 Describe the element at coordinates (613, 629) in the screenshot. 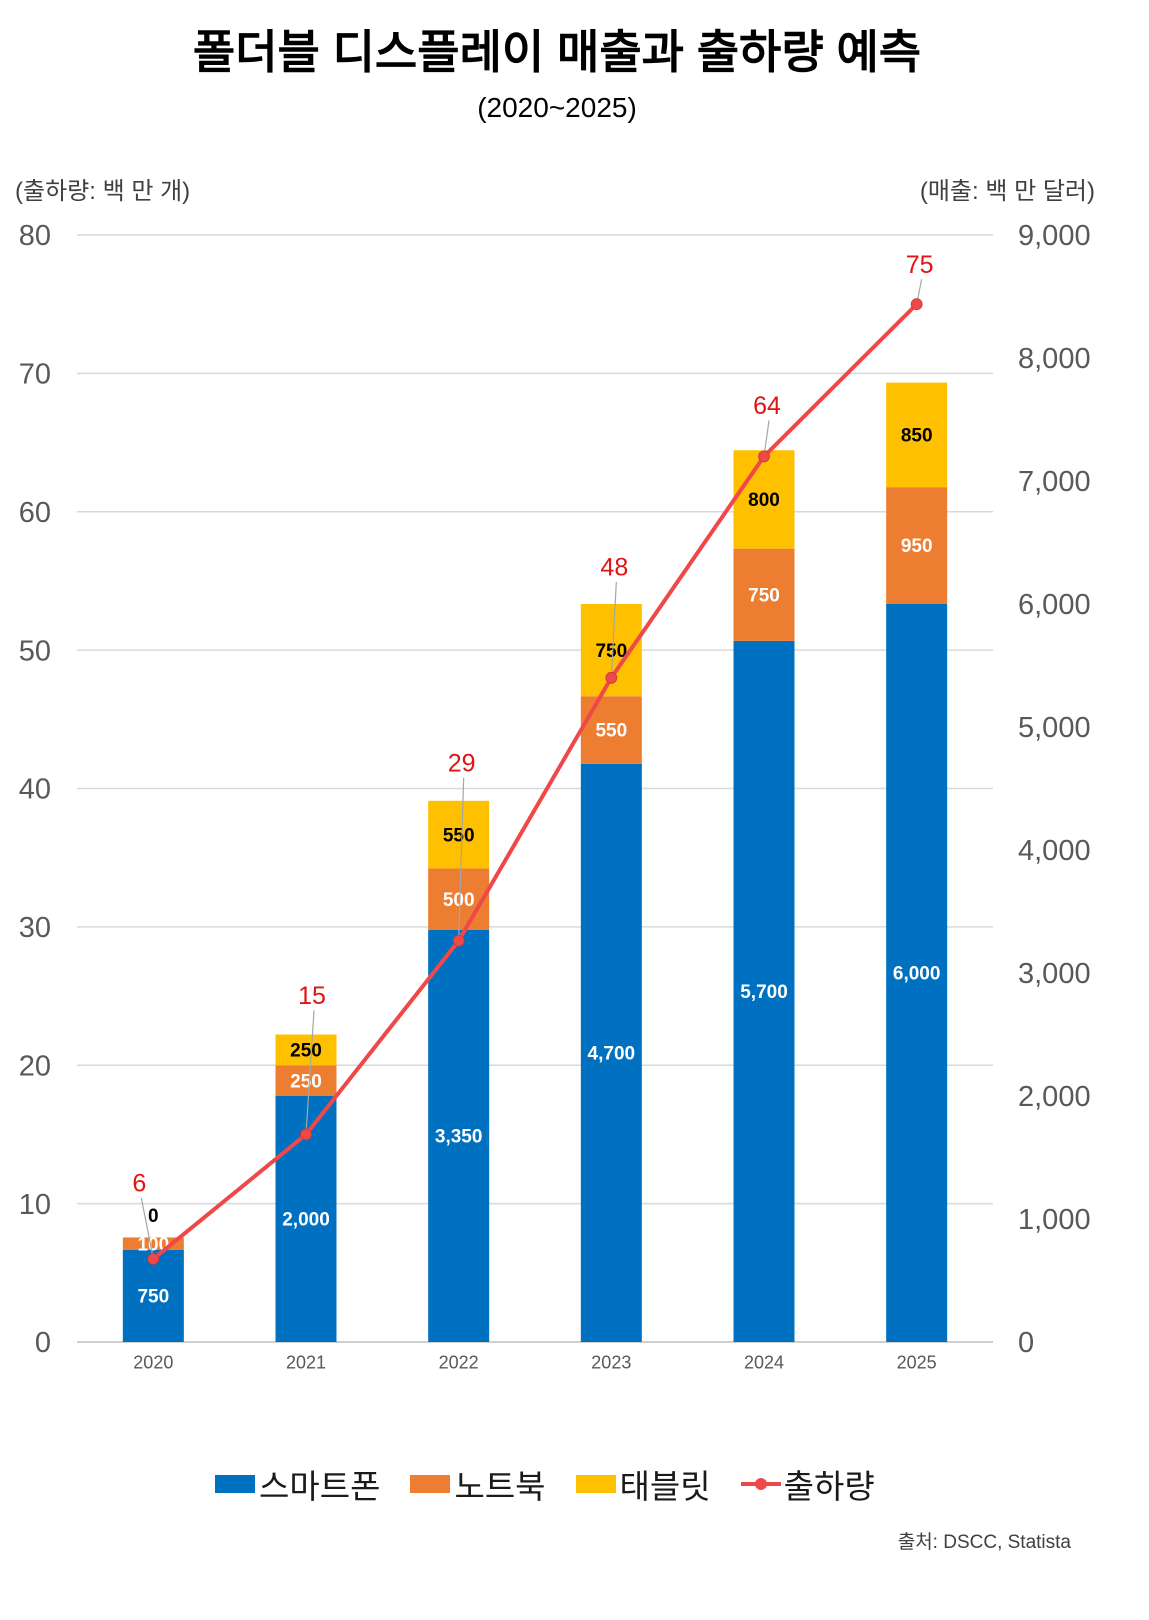

I see `leader-line-2023` at that location.